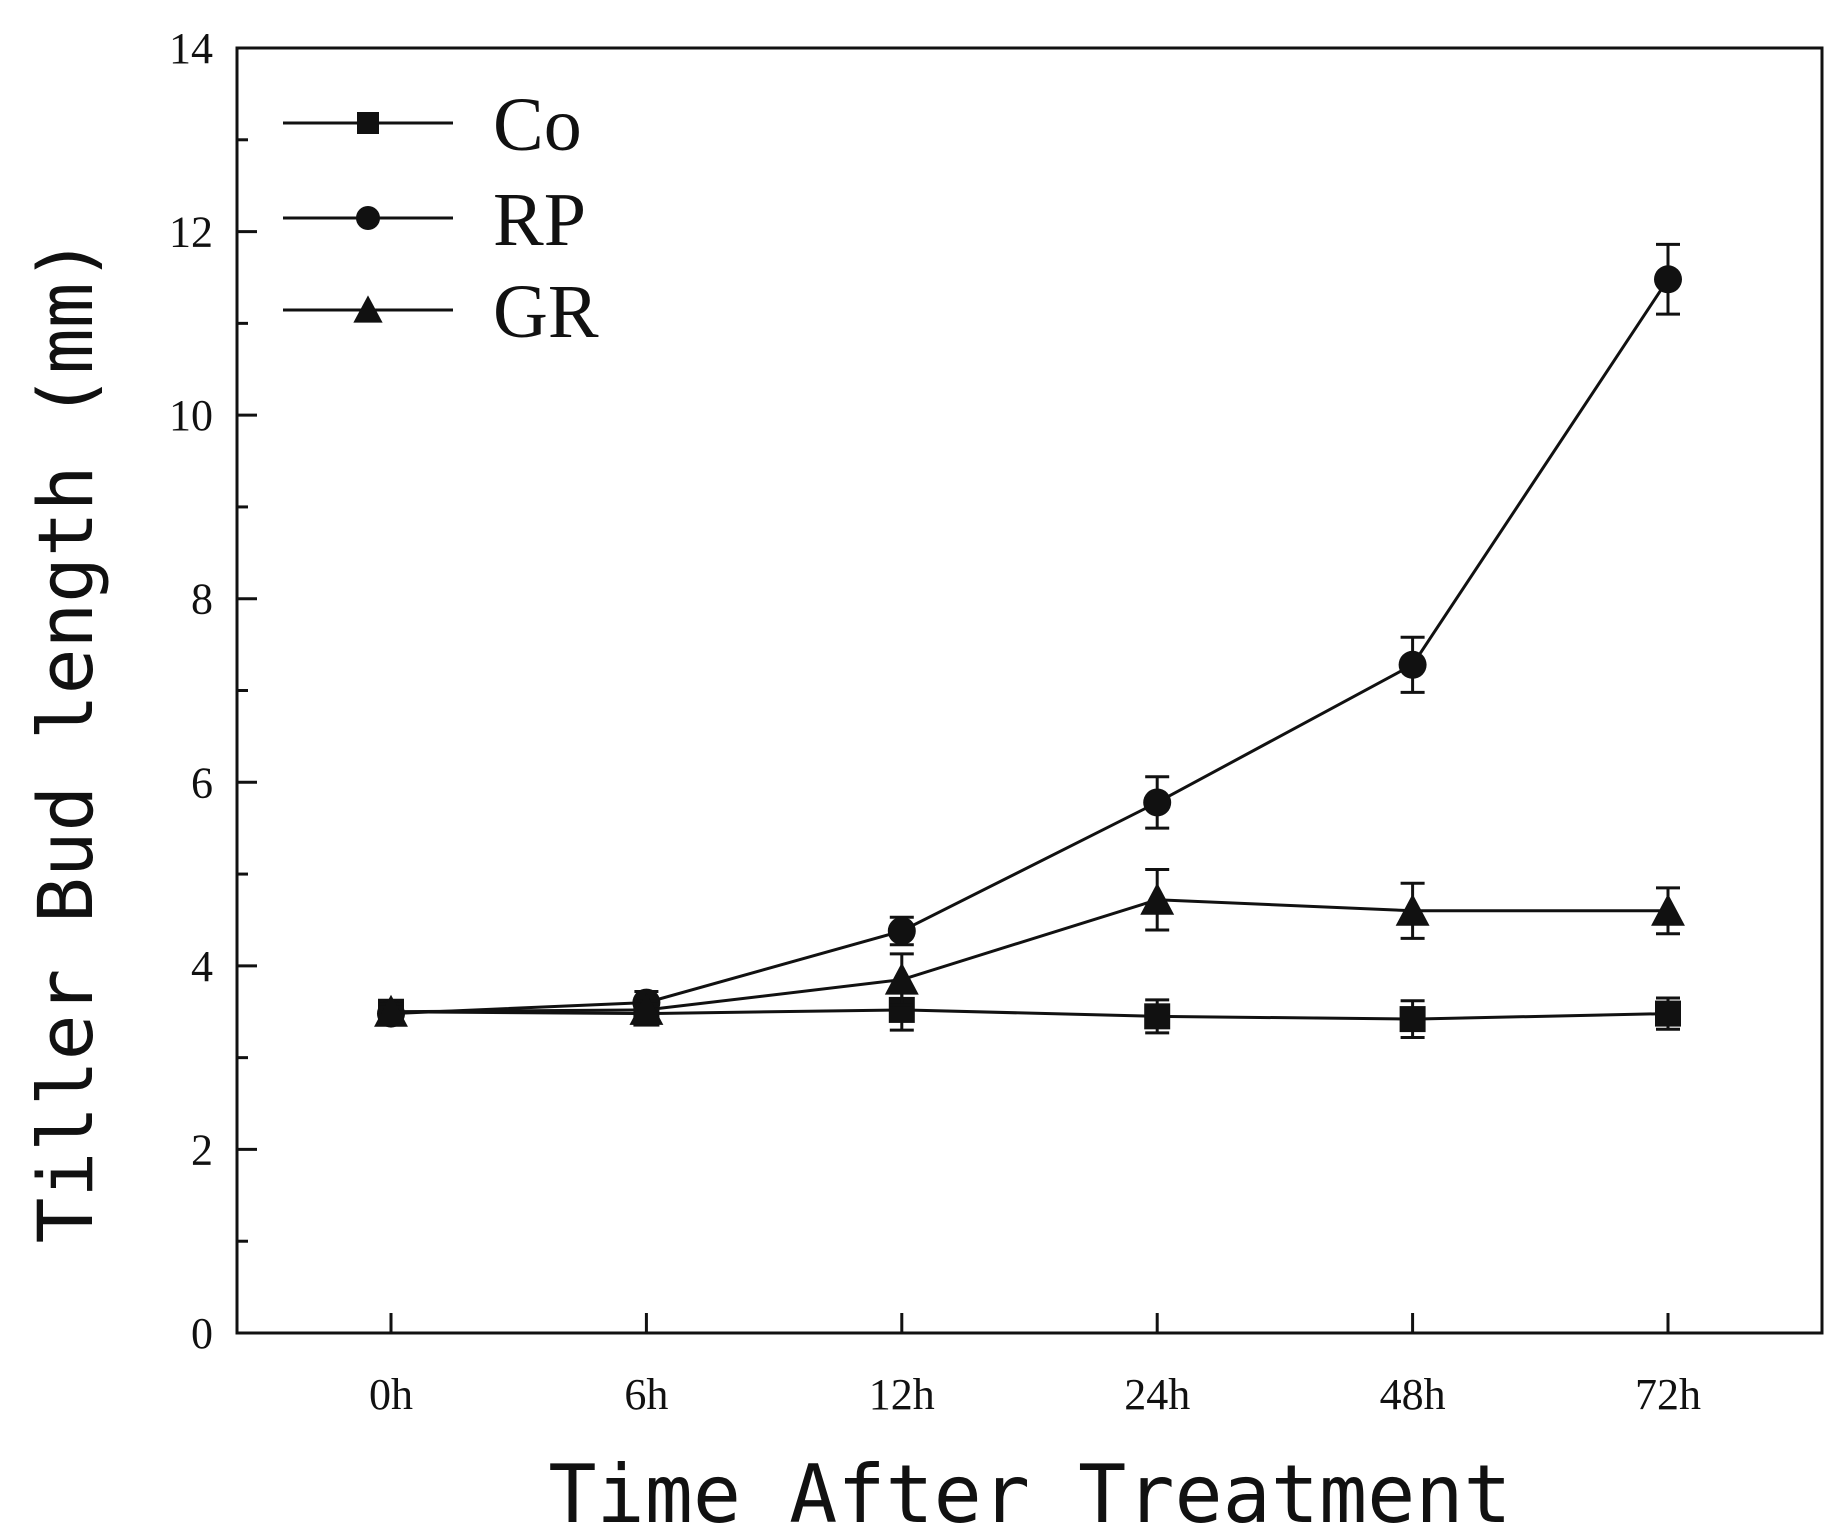 This screenshot has width=1842, height=1540. What do you see at coordinates (539, 220) in the screenshot?
I see `legend-label: RP` at bounding box center [539, 220].